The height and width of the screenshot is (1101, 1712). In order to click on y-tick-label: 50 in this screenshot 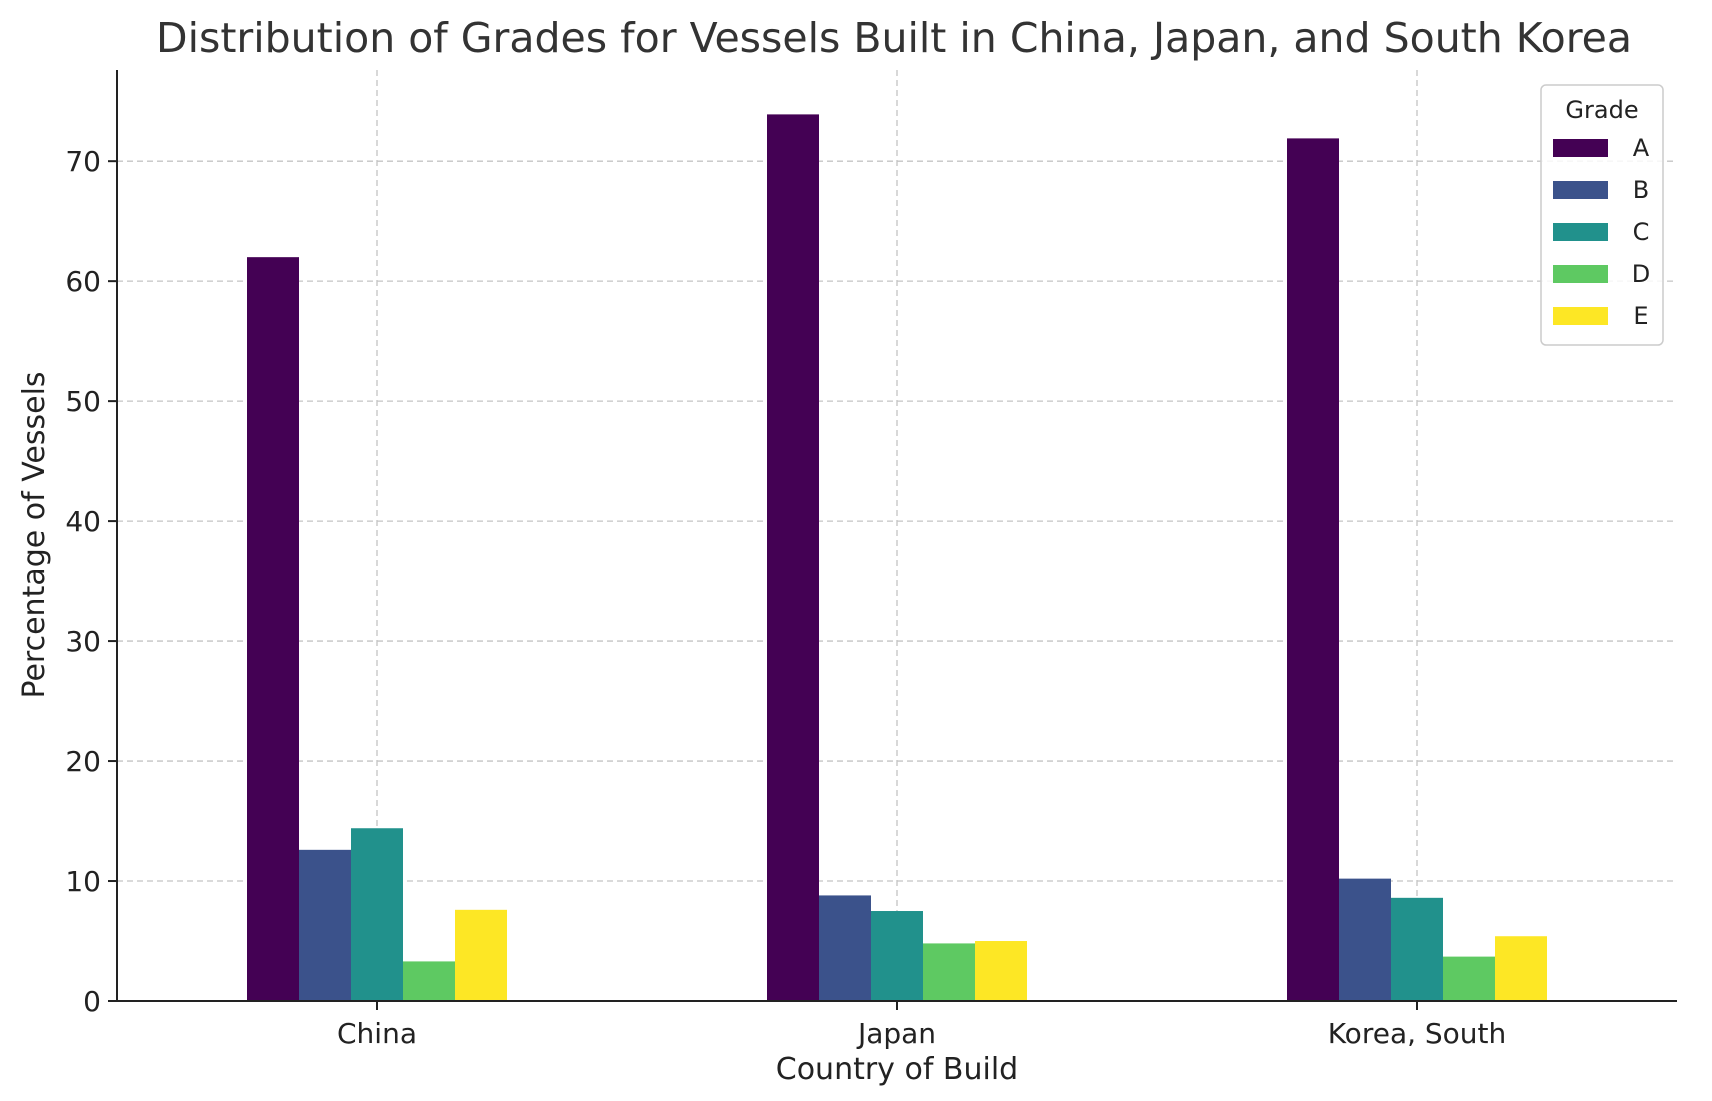, I will do `click(83, 401)`.